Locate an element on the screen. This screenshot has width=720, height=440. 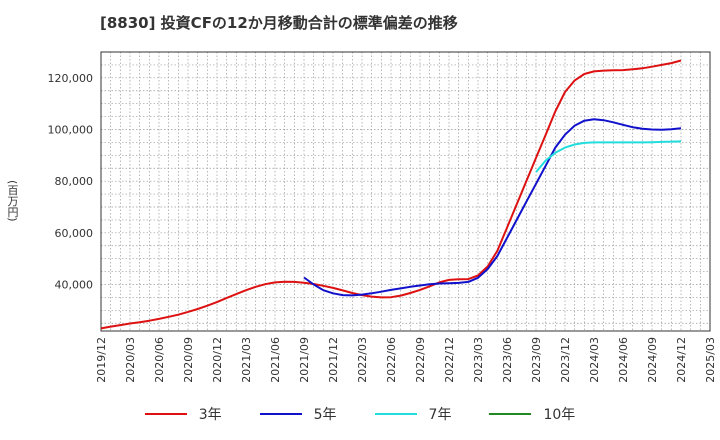
x-tick-label: 2021/12 is located at coordinates (333, 360).